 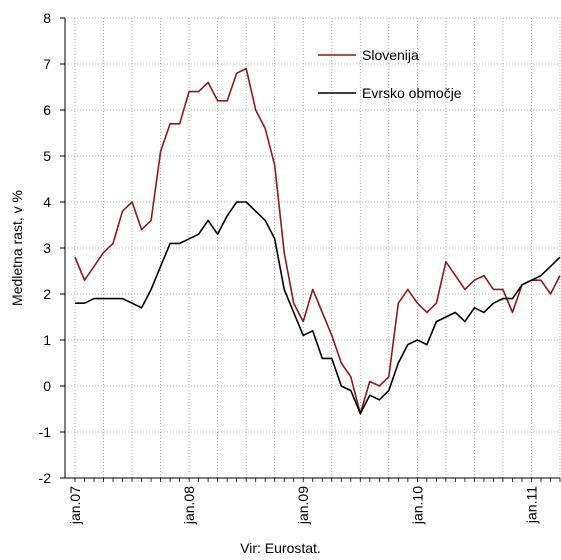 What do you see at coordinates (45, 478) in the screenshot?
I see `y-tick-label: -2` at bounding box center [45, 478].